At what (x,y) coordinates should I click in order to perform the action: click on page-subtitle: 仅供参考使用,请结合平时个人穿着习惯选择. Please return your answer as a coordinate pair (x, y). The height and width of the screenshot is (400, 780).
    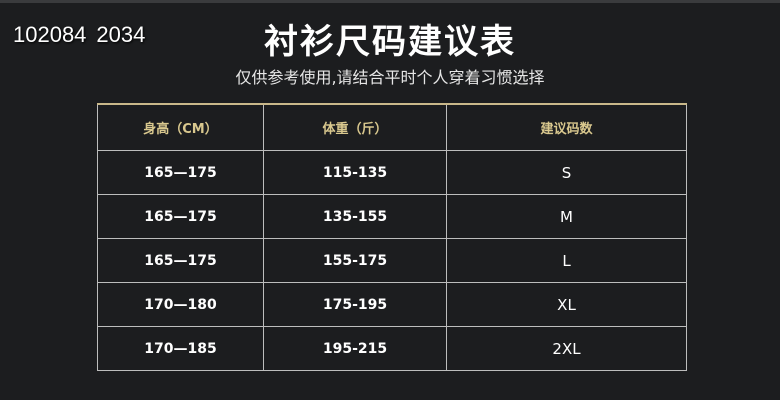
    Looking at the image, I should click on (390, 77).